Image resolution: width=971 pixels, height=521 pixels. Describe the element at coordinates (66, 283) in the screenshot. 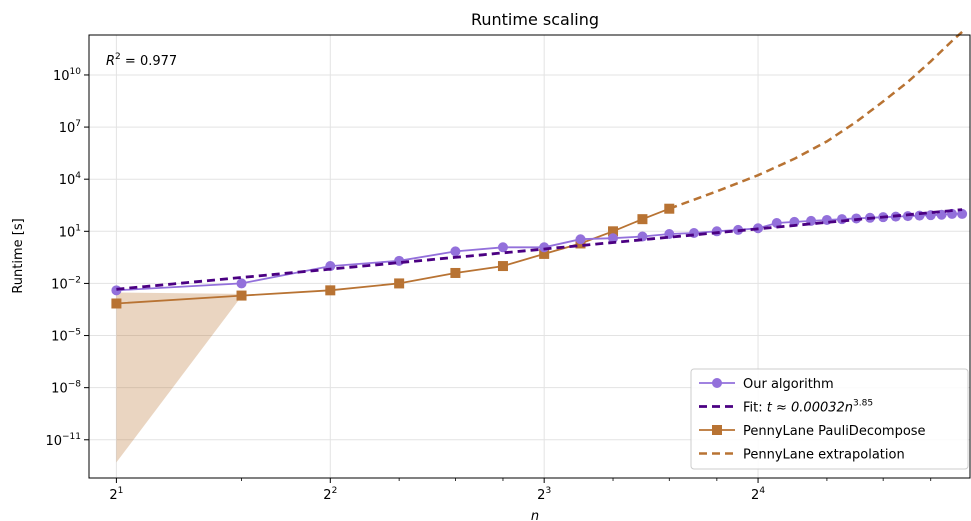

I see `y-tick-label: 10−2` at that location.